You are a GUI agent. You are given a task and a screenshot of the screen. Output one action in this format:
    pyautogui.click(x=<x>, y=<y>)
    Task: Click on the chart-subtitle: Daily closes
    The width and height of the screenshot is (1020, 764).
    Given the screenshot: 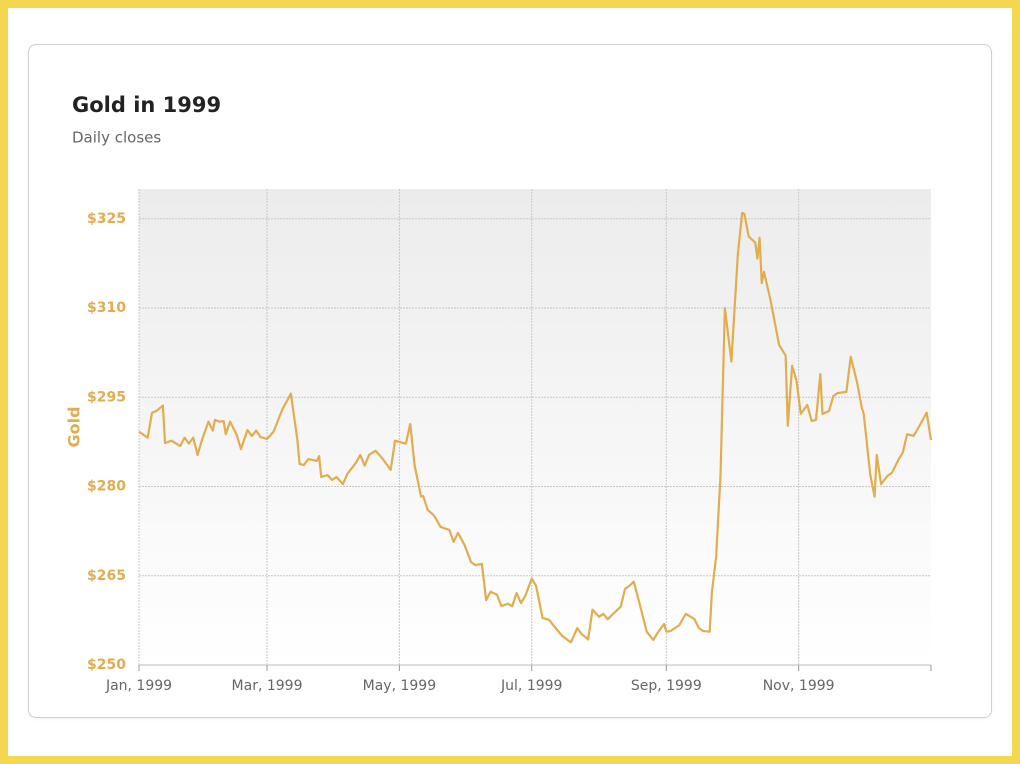 What is the action you would take?
    pyautogui.click(x=116, y=138)
    